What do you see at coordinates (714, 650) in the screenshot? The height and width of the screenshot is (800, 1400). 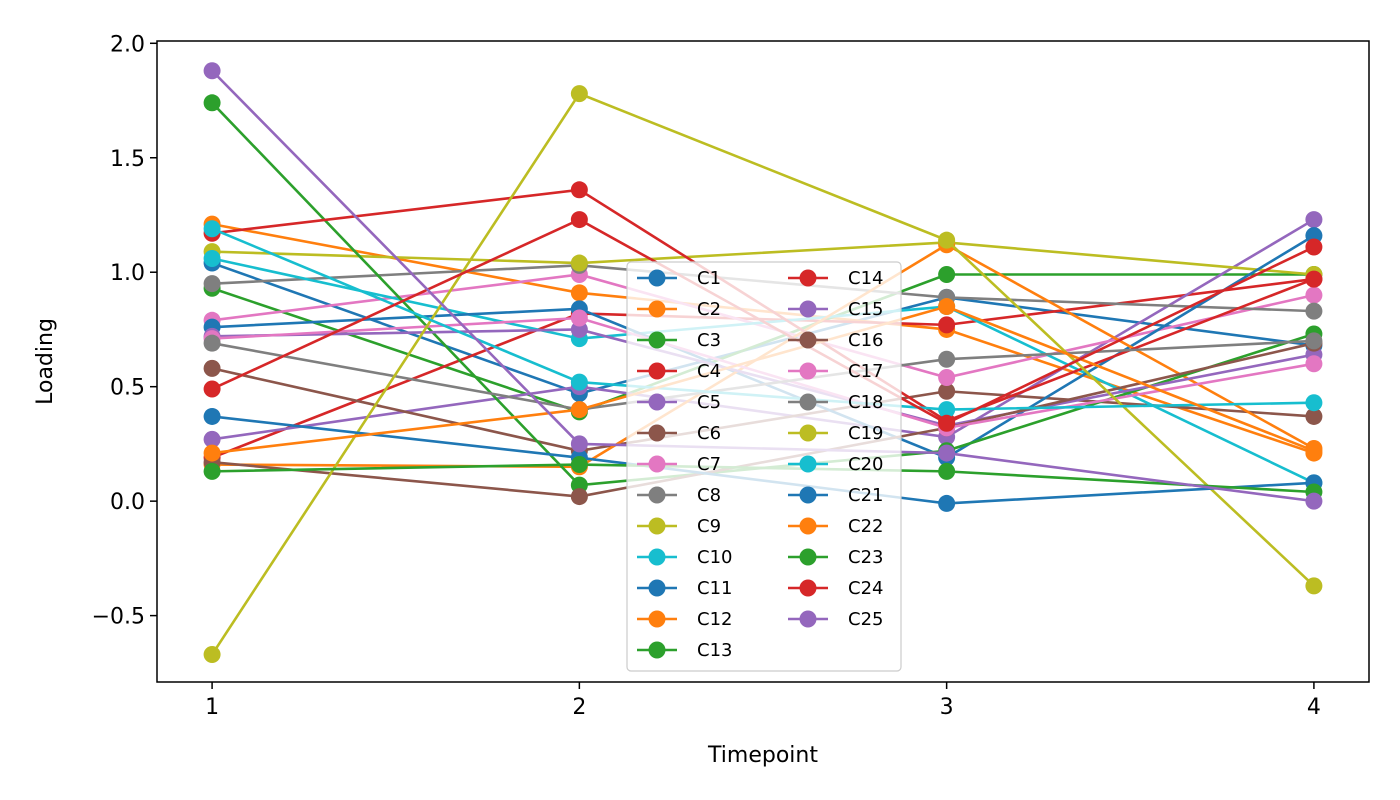 I see `legend-label: C13` at bounding box center [714, 650].